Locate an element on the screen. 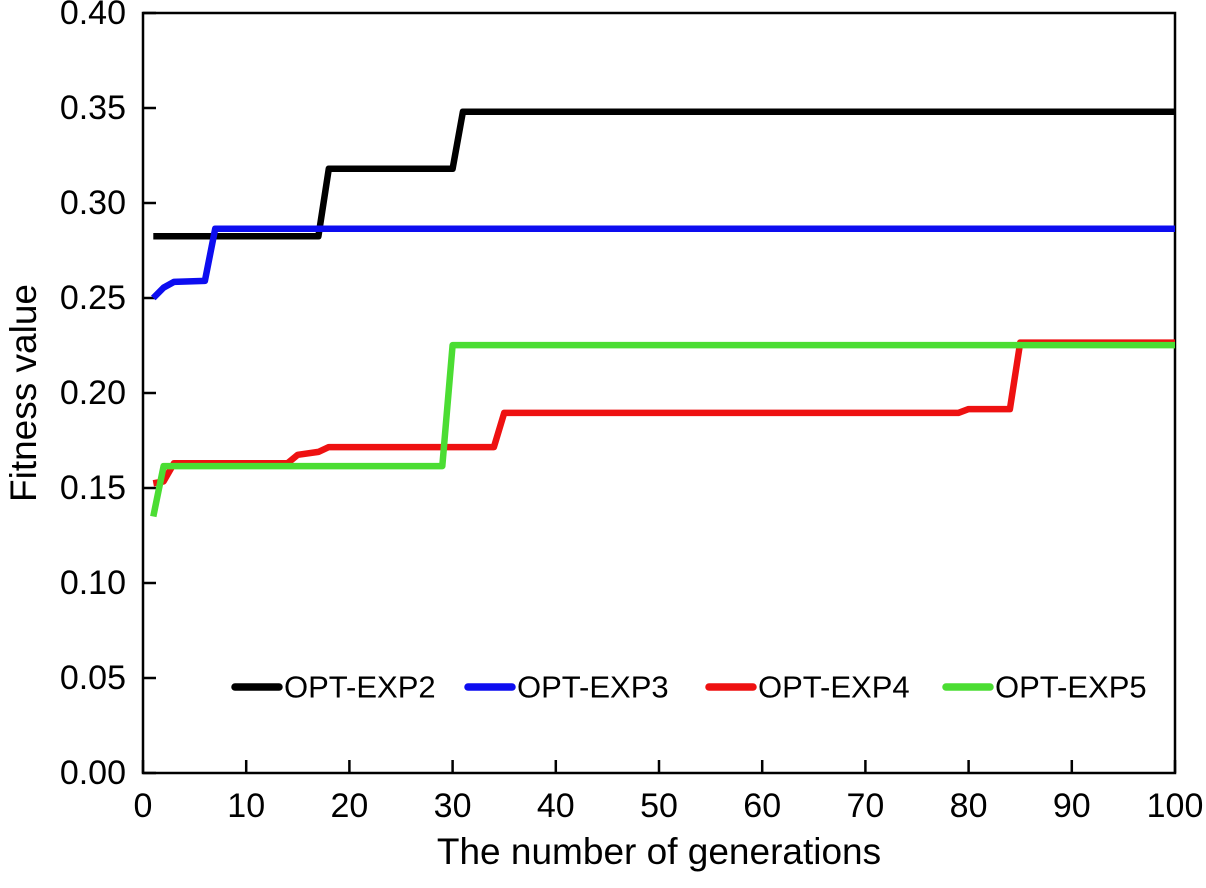 The image size is (1206, 888). y-tick-label: 0.00 is located at coordinates (93, 773).